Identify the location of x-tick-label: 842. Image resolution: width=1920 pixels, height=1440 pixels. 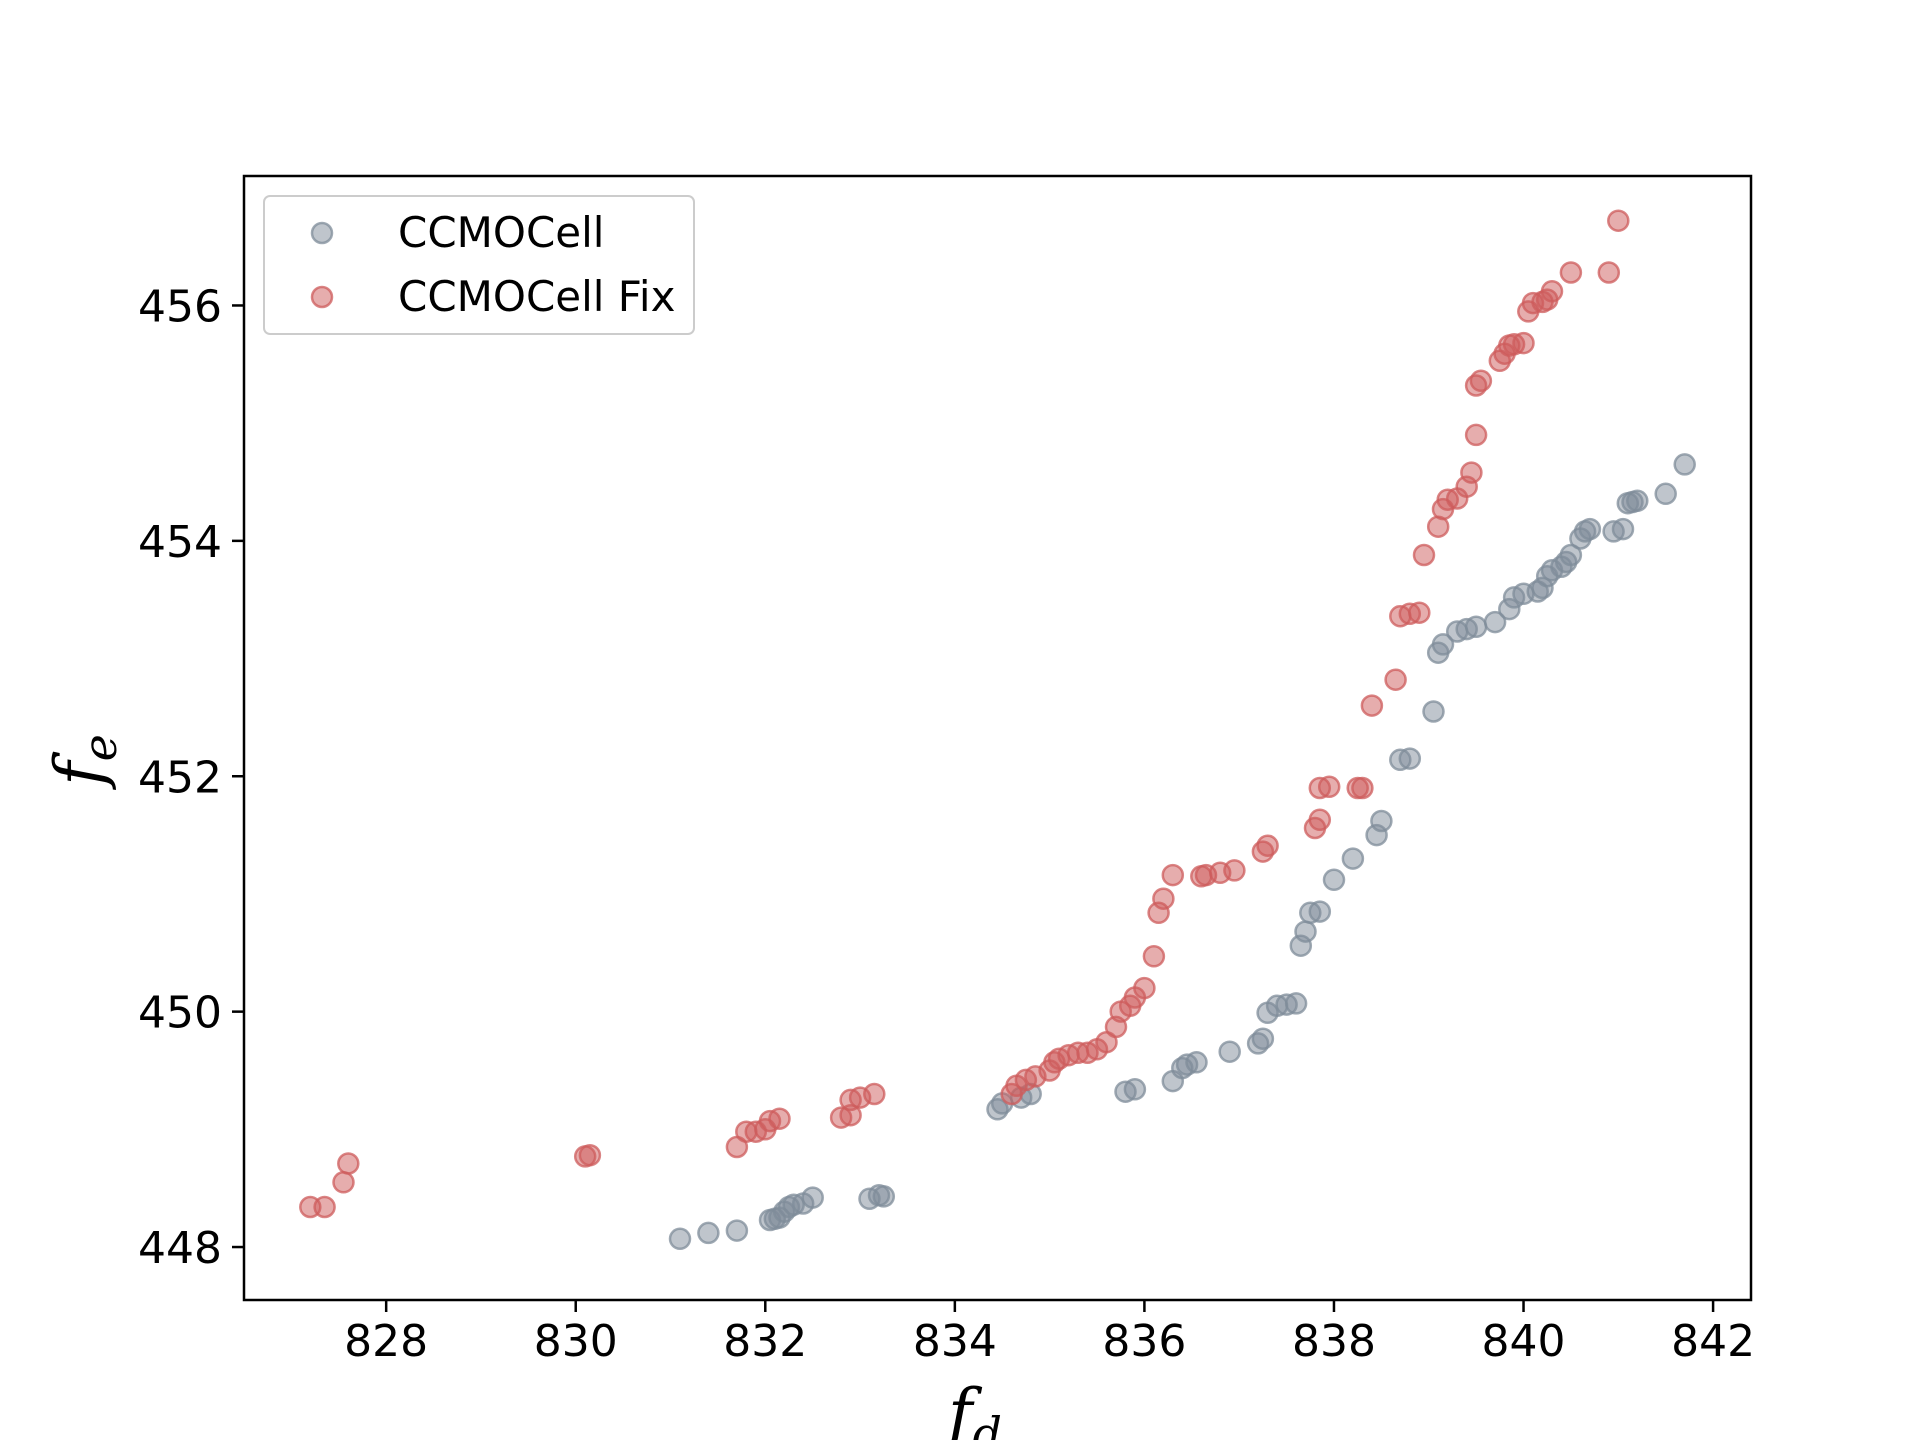
(1713, 1341).